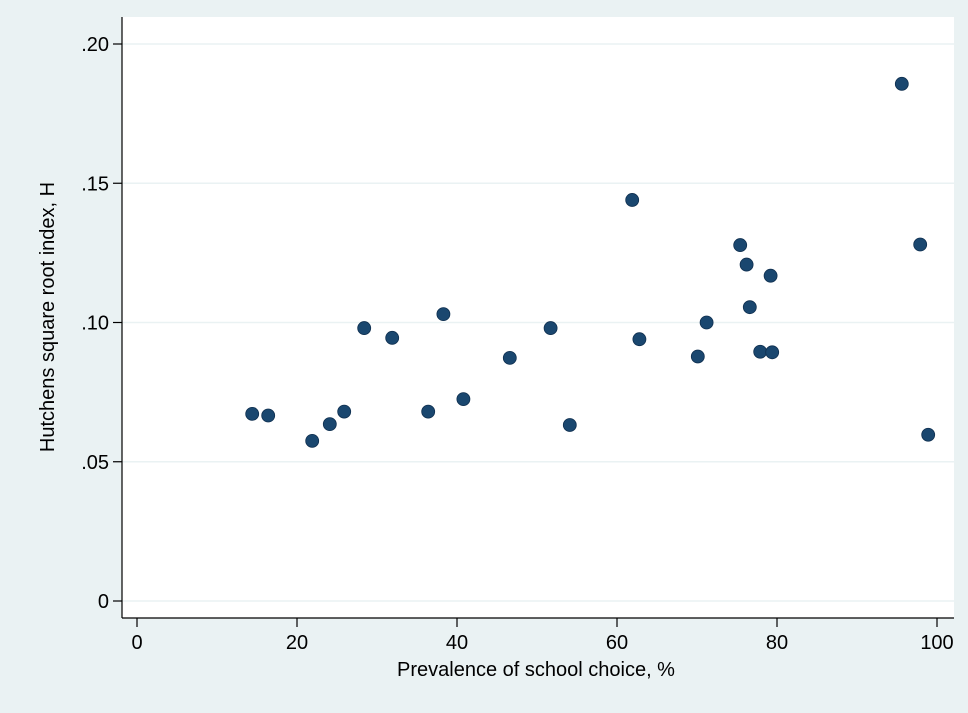 The image size is (968, 713). What do you see at coordinates (103, 602) in the screenshot?
I see `y-tick-label: 0` at bounding box center [103, 602].